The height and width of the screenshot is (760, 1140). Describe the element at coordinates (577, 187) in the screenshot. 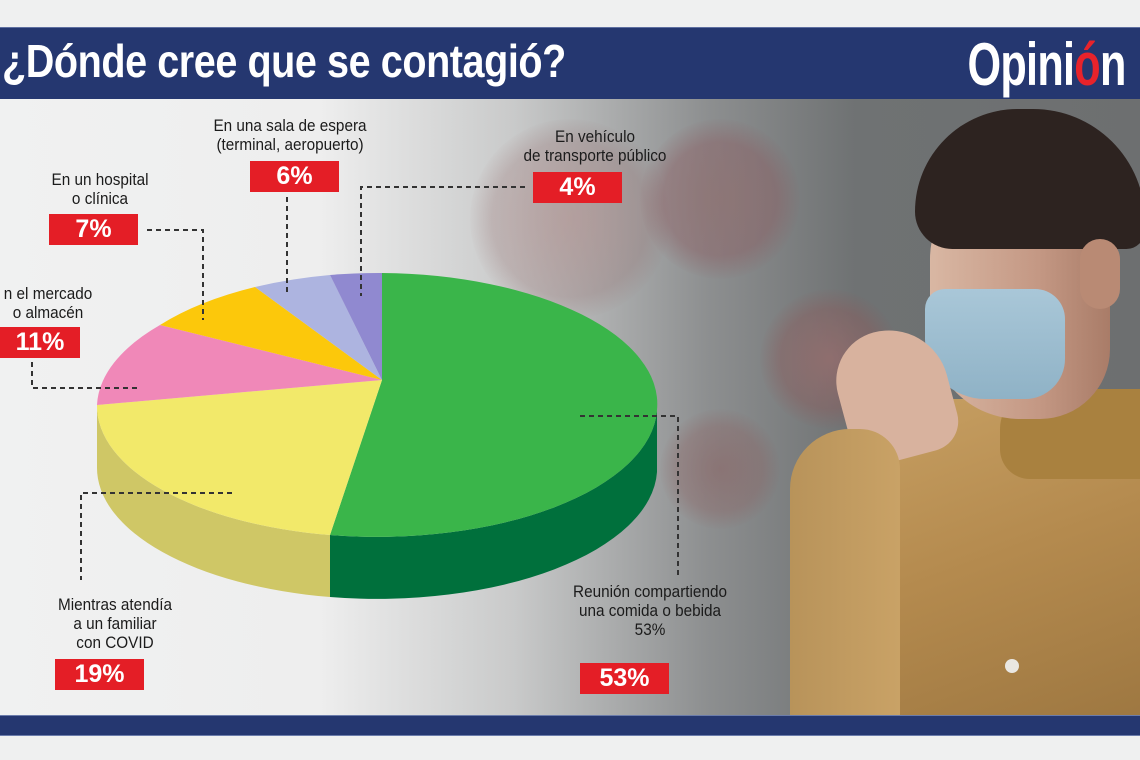

I see `badge-vehiculo: 4%` at that location.